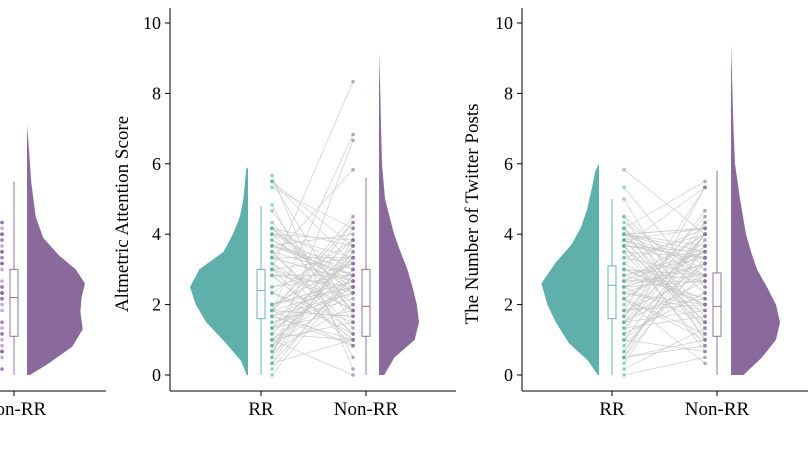  I want to click on y-tick-label: 4, so click(156, 234).